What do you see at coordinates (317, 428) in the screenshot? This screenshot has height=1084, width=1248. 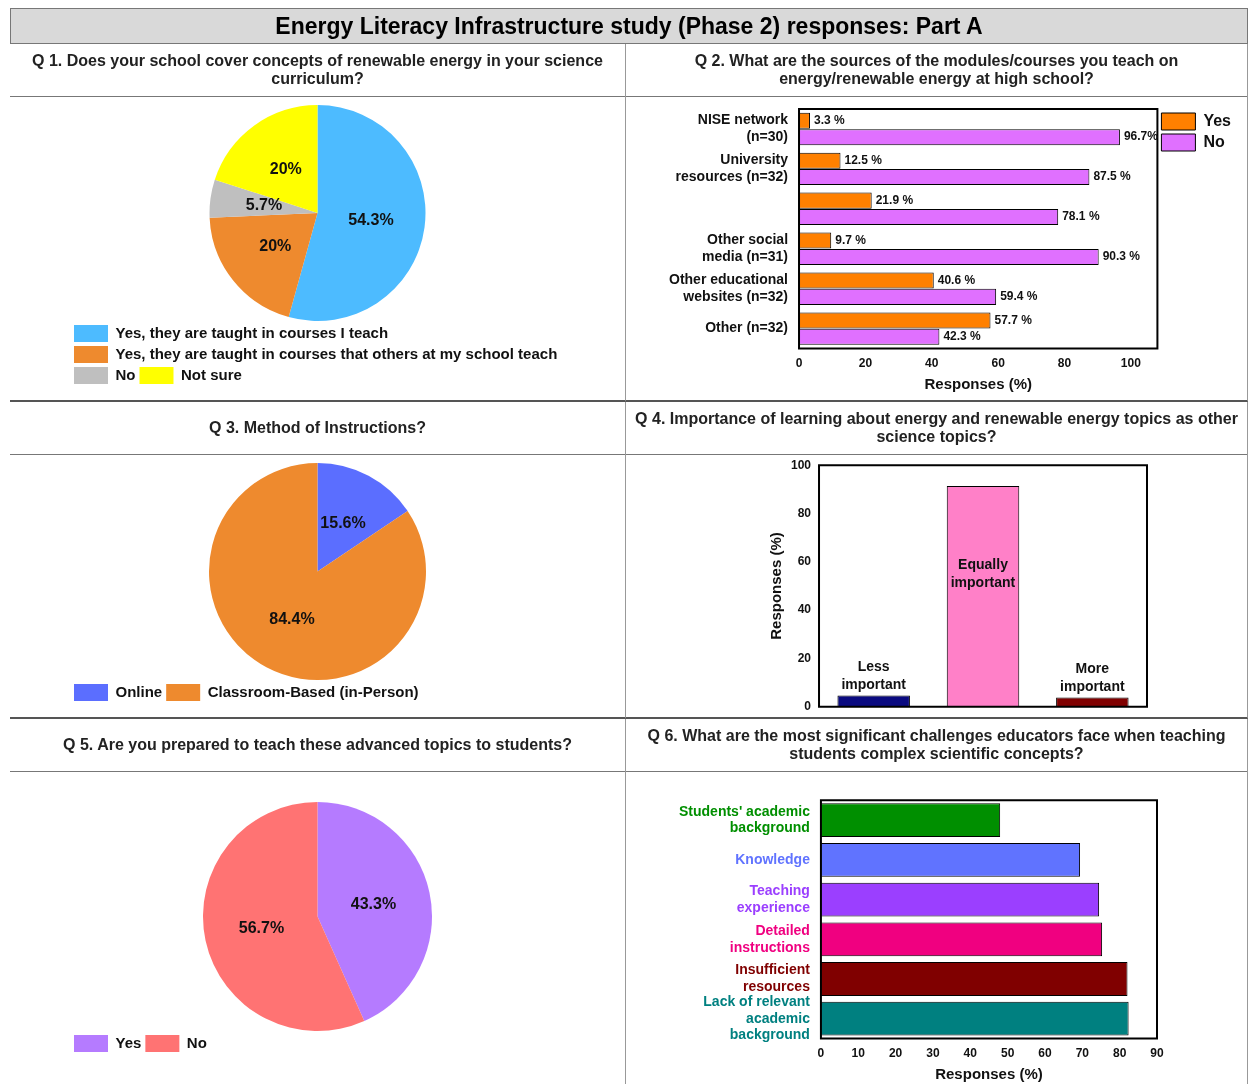 I see `chart-title: Q 3. Method of Instructions?` at bounding box center [317, 428].